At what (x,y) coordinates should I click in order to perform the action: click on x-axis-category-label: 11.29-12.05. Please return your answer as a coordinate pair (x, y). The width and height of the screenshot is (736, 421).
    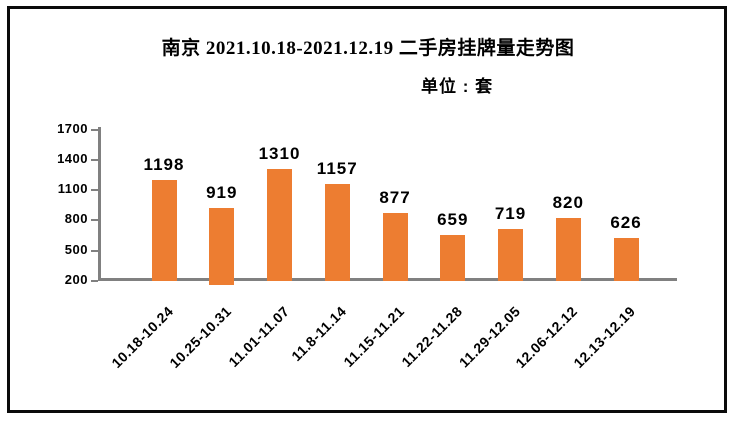
    Looking at the image, I should click on (489, 337).